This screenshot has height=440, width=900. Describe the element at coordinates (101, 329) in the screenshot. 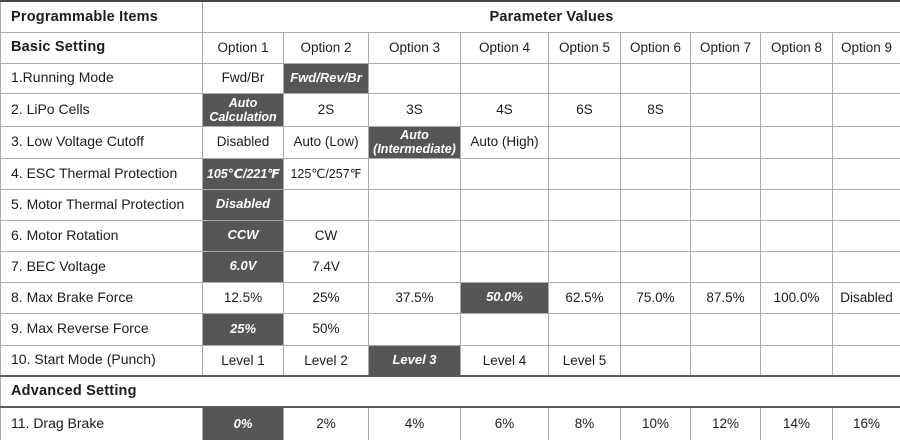

I see `row-label: 9. Max Reverse Force` at that location.